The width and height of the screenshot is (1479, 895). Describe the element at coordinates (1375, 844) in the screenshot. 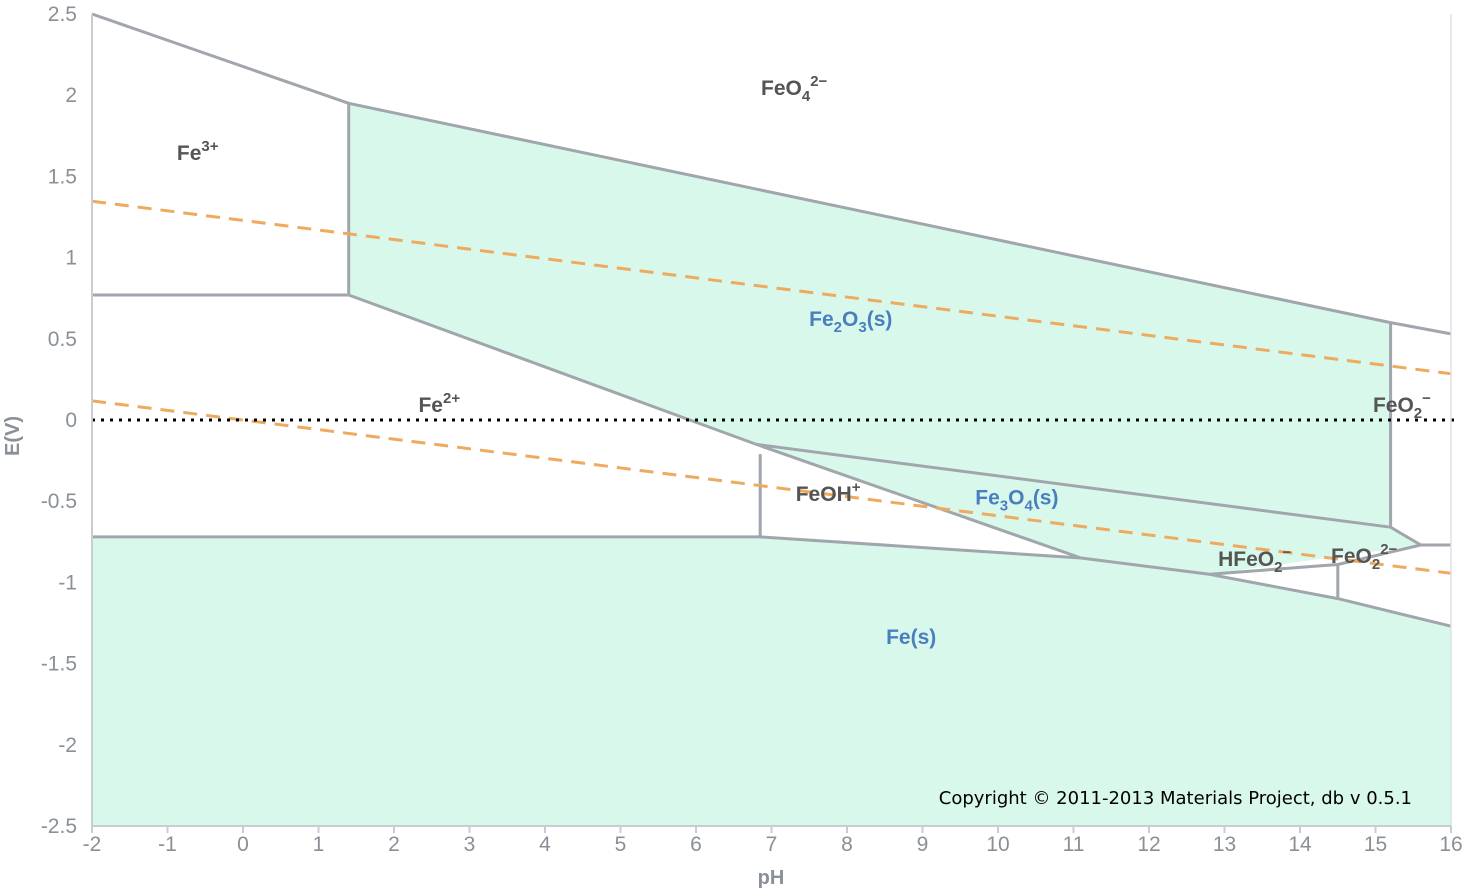

I see `x-tick-label: 15` at that location.